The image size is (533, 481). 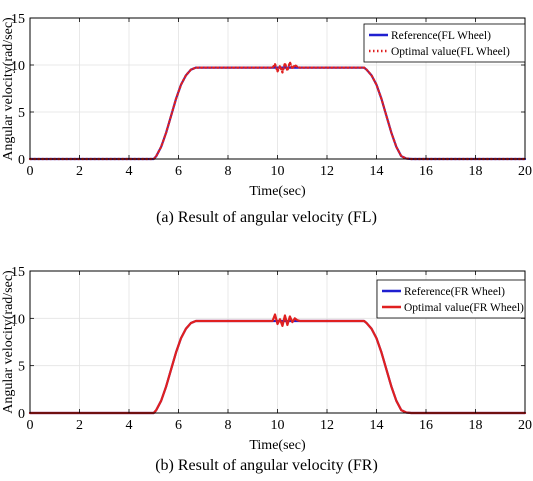 I want to click on caption-fl: (a) Result of angular velocity (FL), so click(x=266, y=217).